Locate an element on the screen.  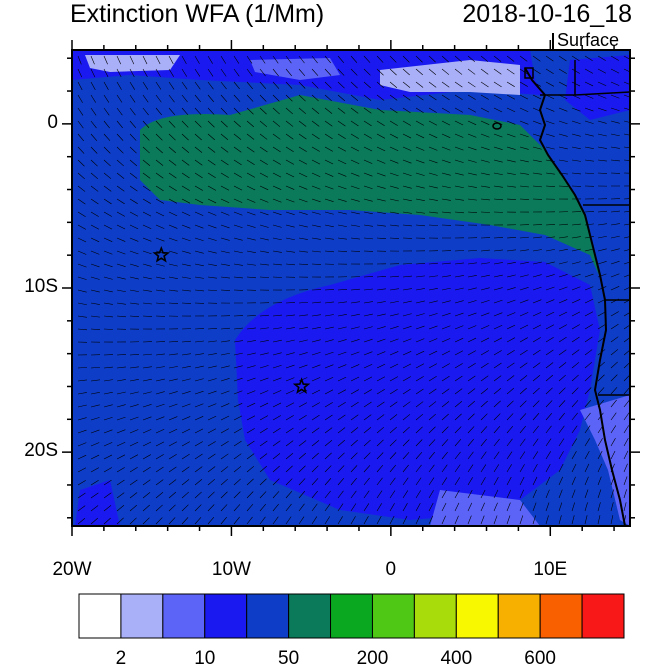
x-tick-label: 10E is located at coordinates (550, 570).